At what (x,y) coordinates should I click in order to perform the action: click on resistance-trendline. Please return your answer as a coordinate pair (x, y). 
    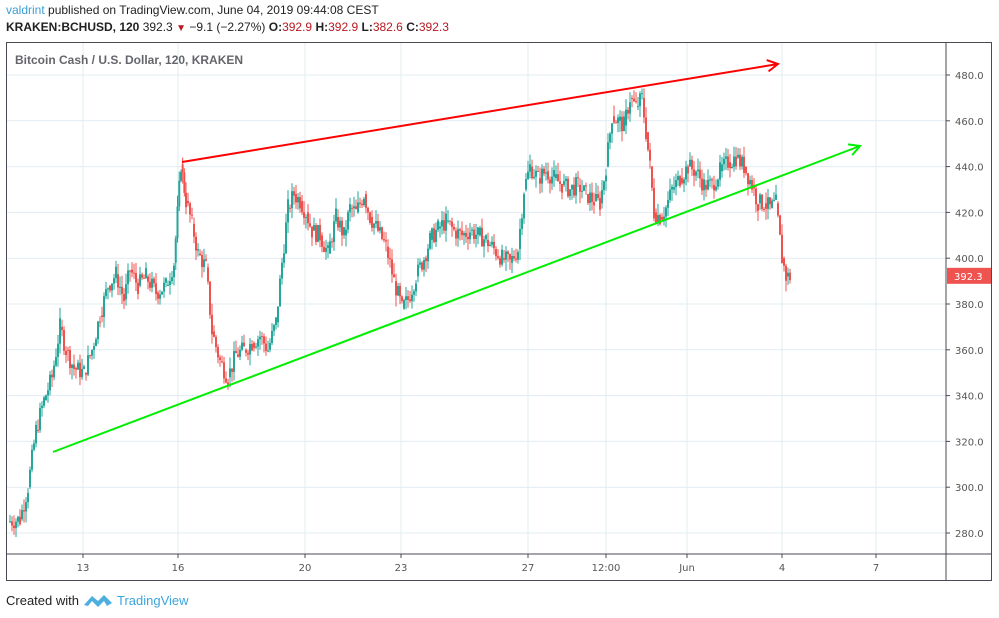
    Looking at the image, I should click on (480, 113).